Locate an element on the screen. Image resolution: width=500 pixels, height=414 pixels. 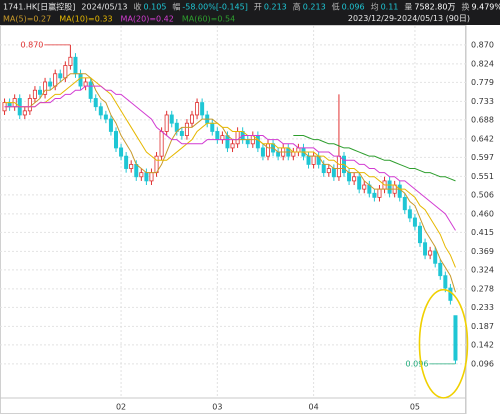
y-tick-label: 0.870 is located at coordinates (482, 44).